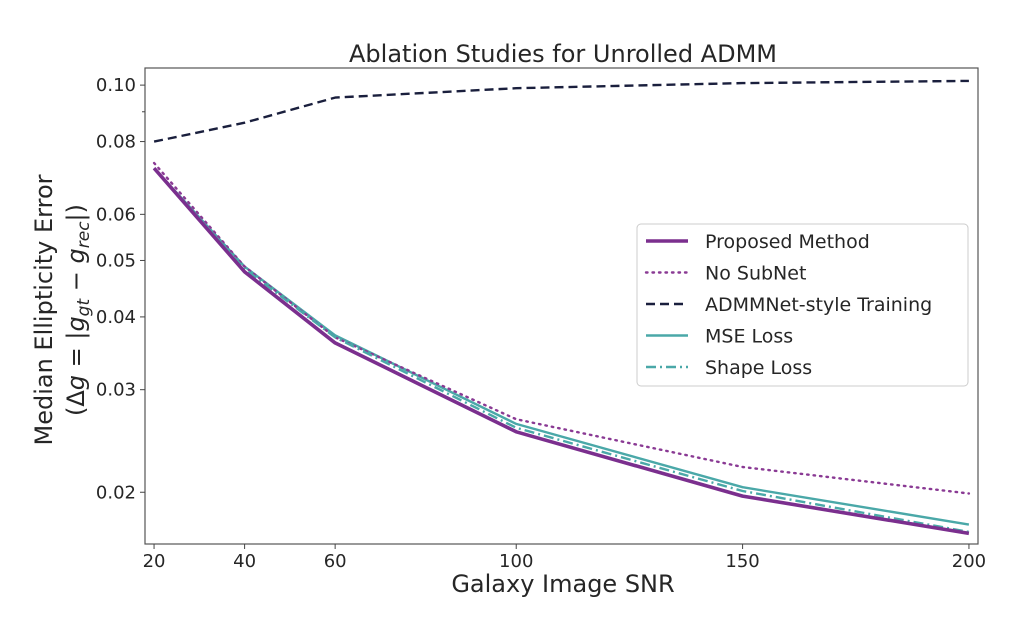  Describe the element at coordinates (116, 214) in the screenshot. I see `y-tick-label: 0.06` at that location.